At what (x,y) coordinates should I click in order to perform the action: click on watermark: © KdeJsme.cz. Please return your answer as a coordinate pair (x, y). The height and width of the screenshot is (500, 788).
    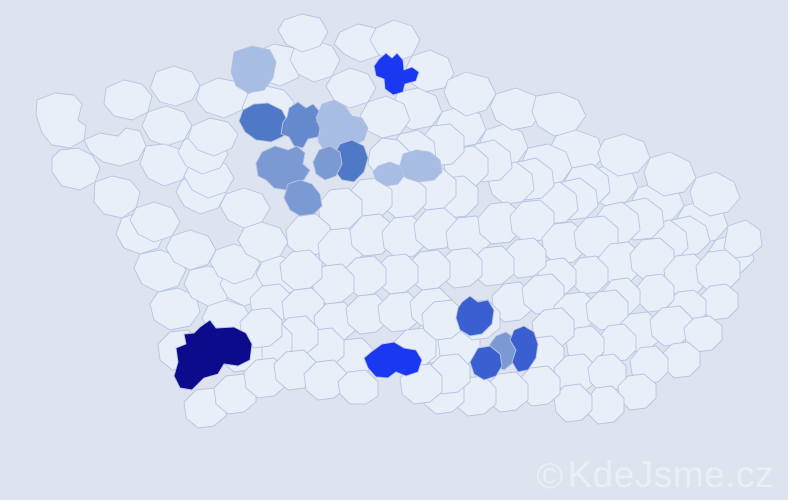
    Looking at the image, I should click on (655, 475).